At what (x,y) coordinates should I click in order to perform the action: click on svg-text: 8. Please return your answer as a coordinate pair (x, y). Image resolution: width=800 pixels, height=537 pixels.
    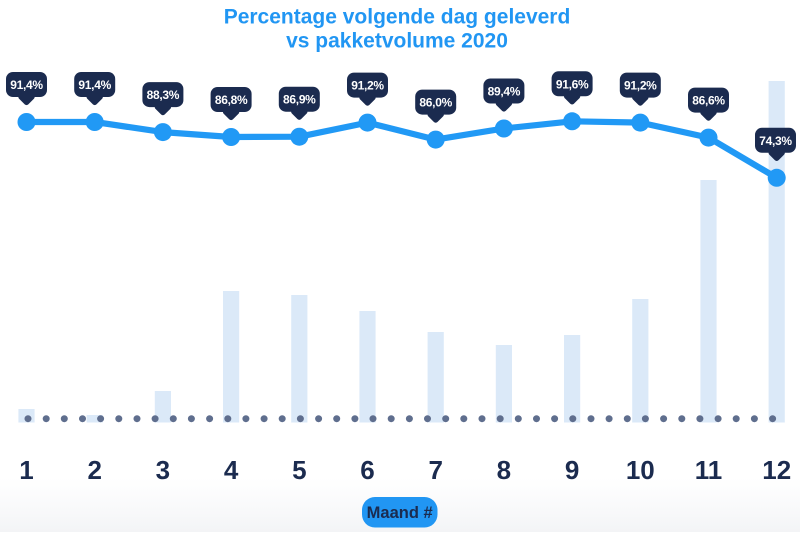
    Looking at the image, I should click on (504, 470).